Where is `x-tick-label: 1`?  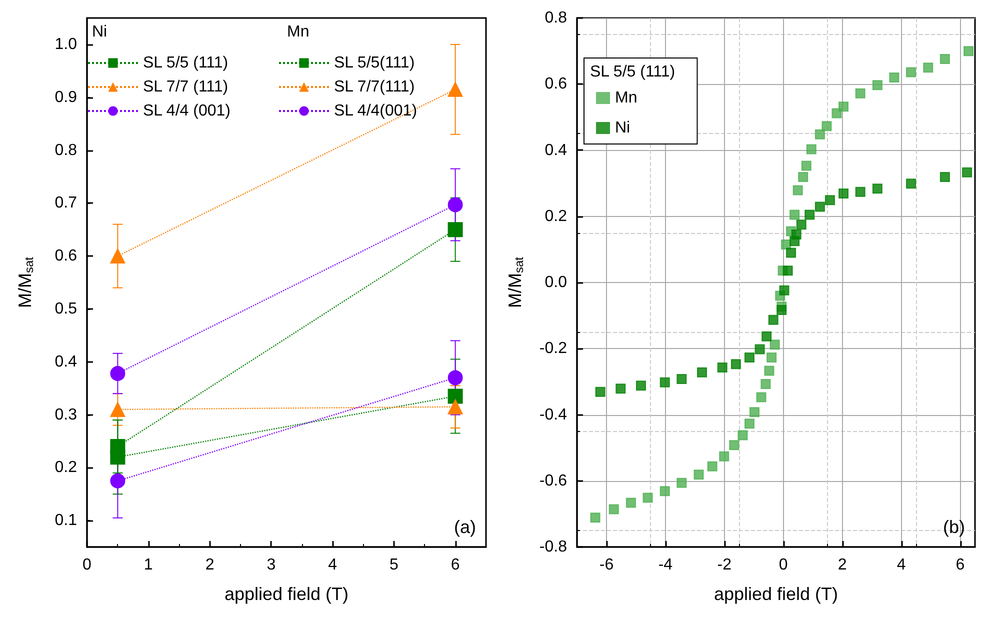 x-tick-label: 1 is located at coordinates (148, 565).